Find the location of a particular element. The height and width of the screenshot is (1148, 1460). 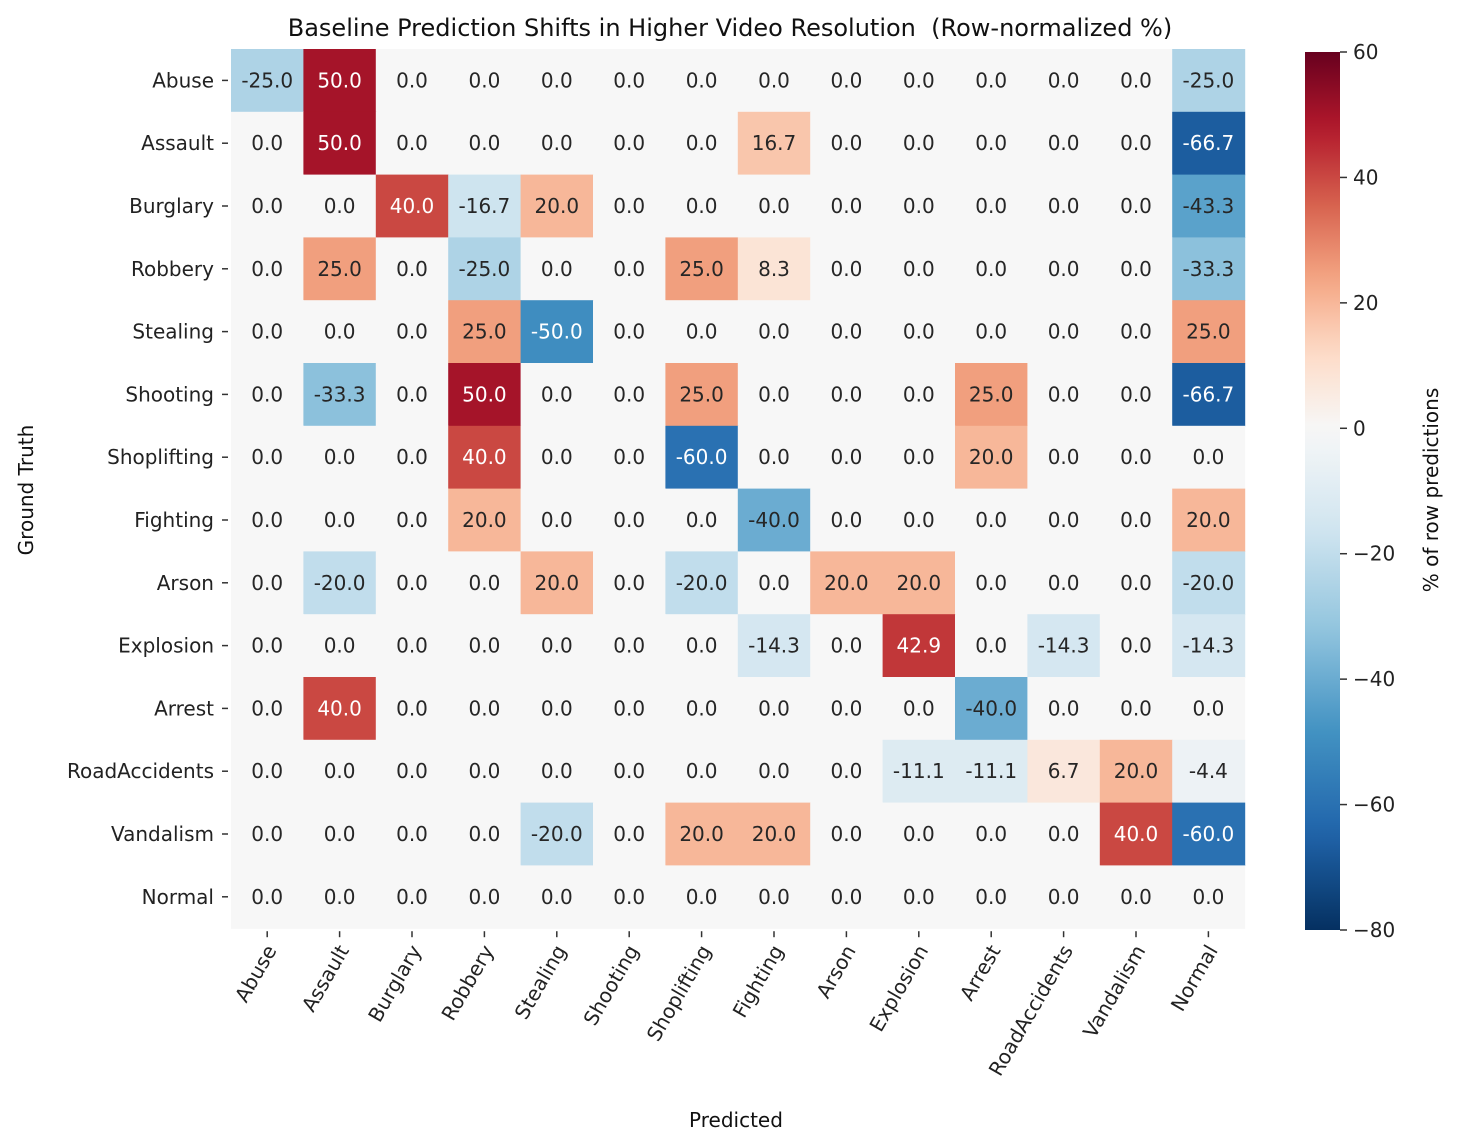

colorbar-tick-label: 40 is located at coordinates (1365, 177).